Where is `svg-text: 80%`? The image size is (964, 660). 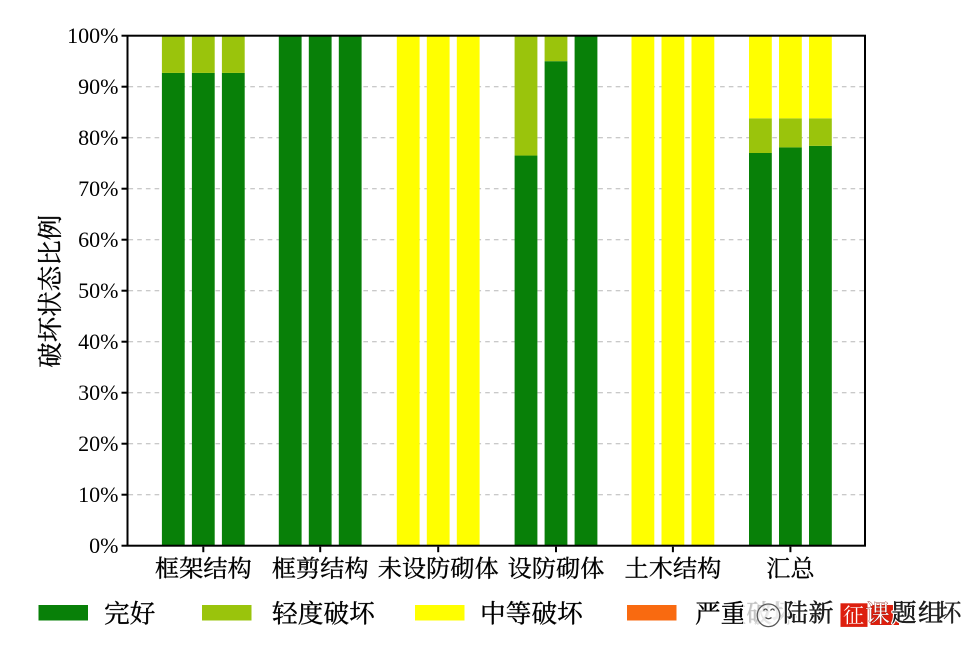 svg-text: 80% is located at coordinates (98, 137).